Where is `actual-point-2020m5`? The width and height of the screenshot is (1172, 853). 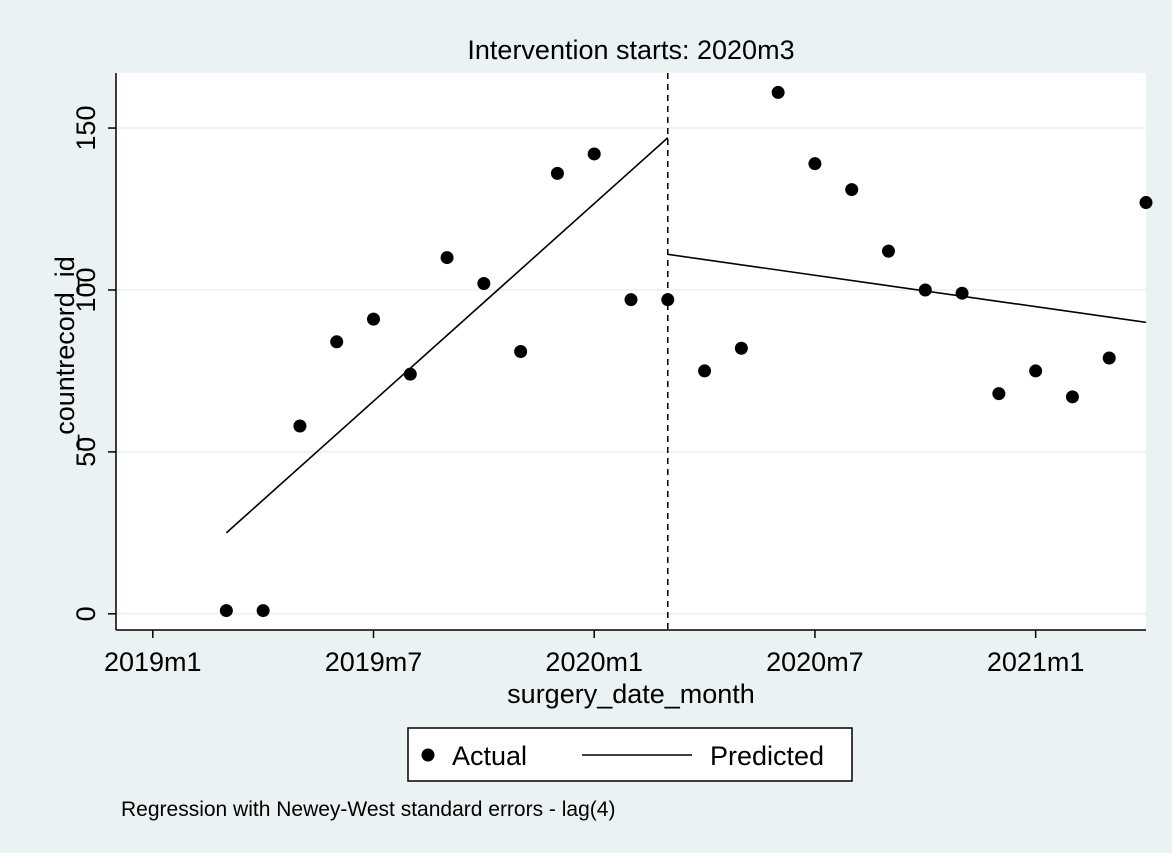
actual-point-2020m5 is located at coordinates (741, 348).